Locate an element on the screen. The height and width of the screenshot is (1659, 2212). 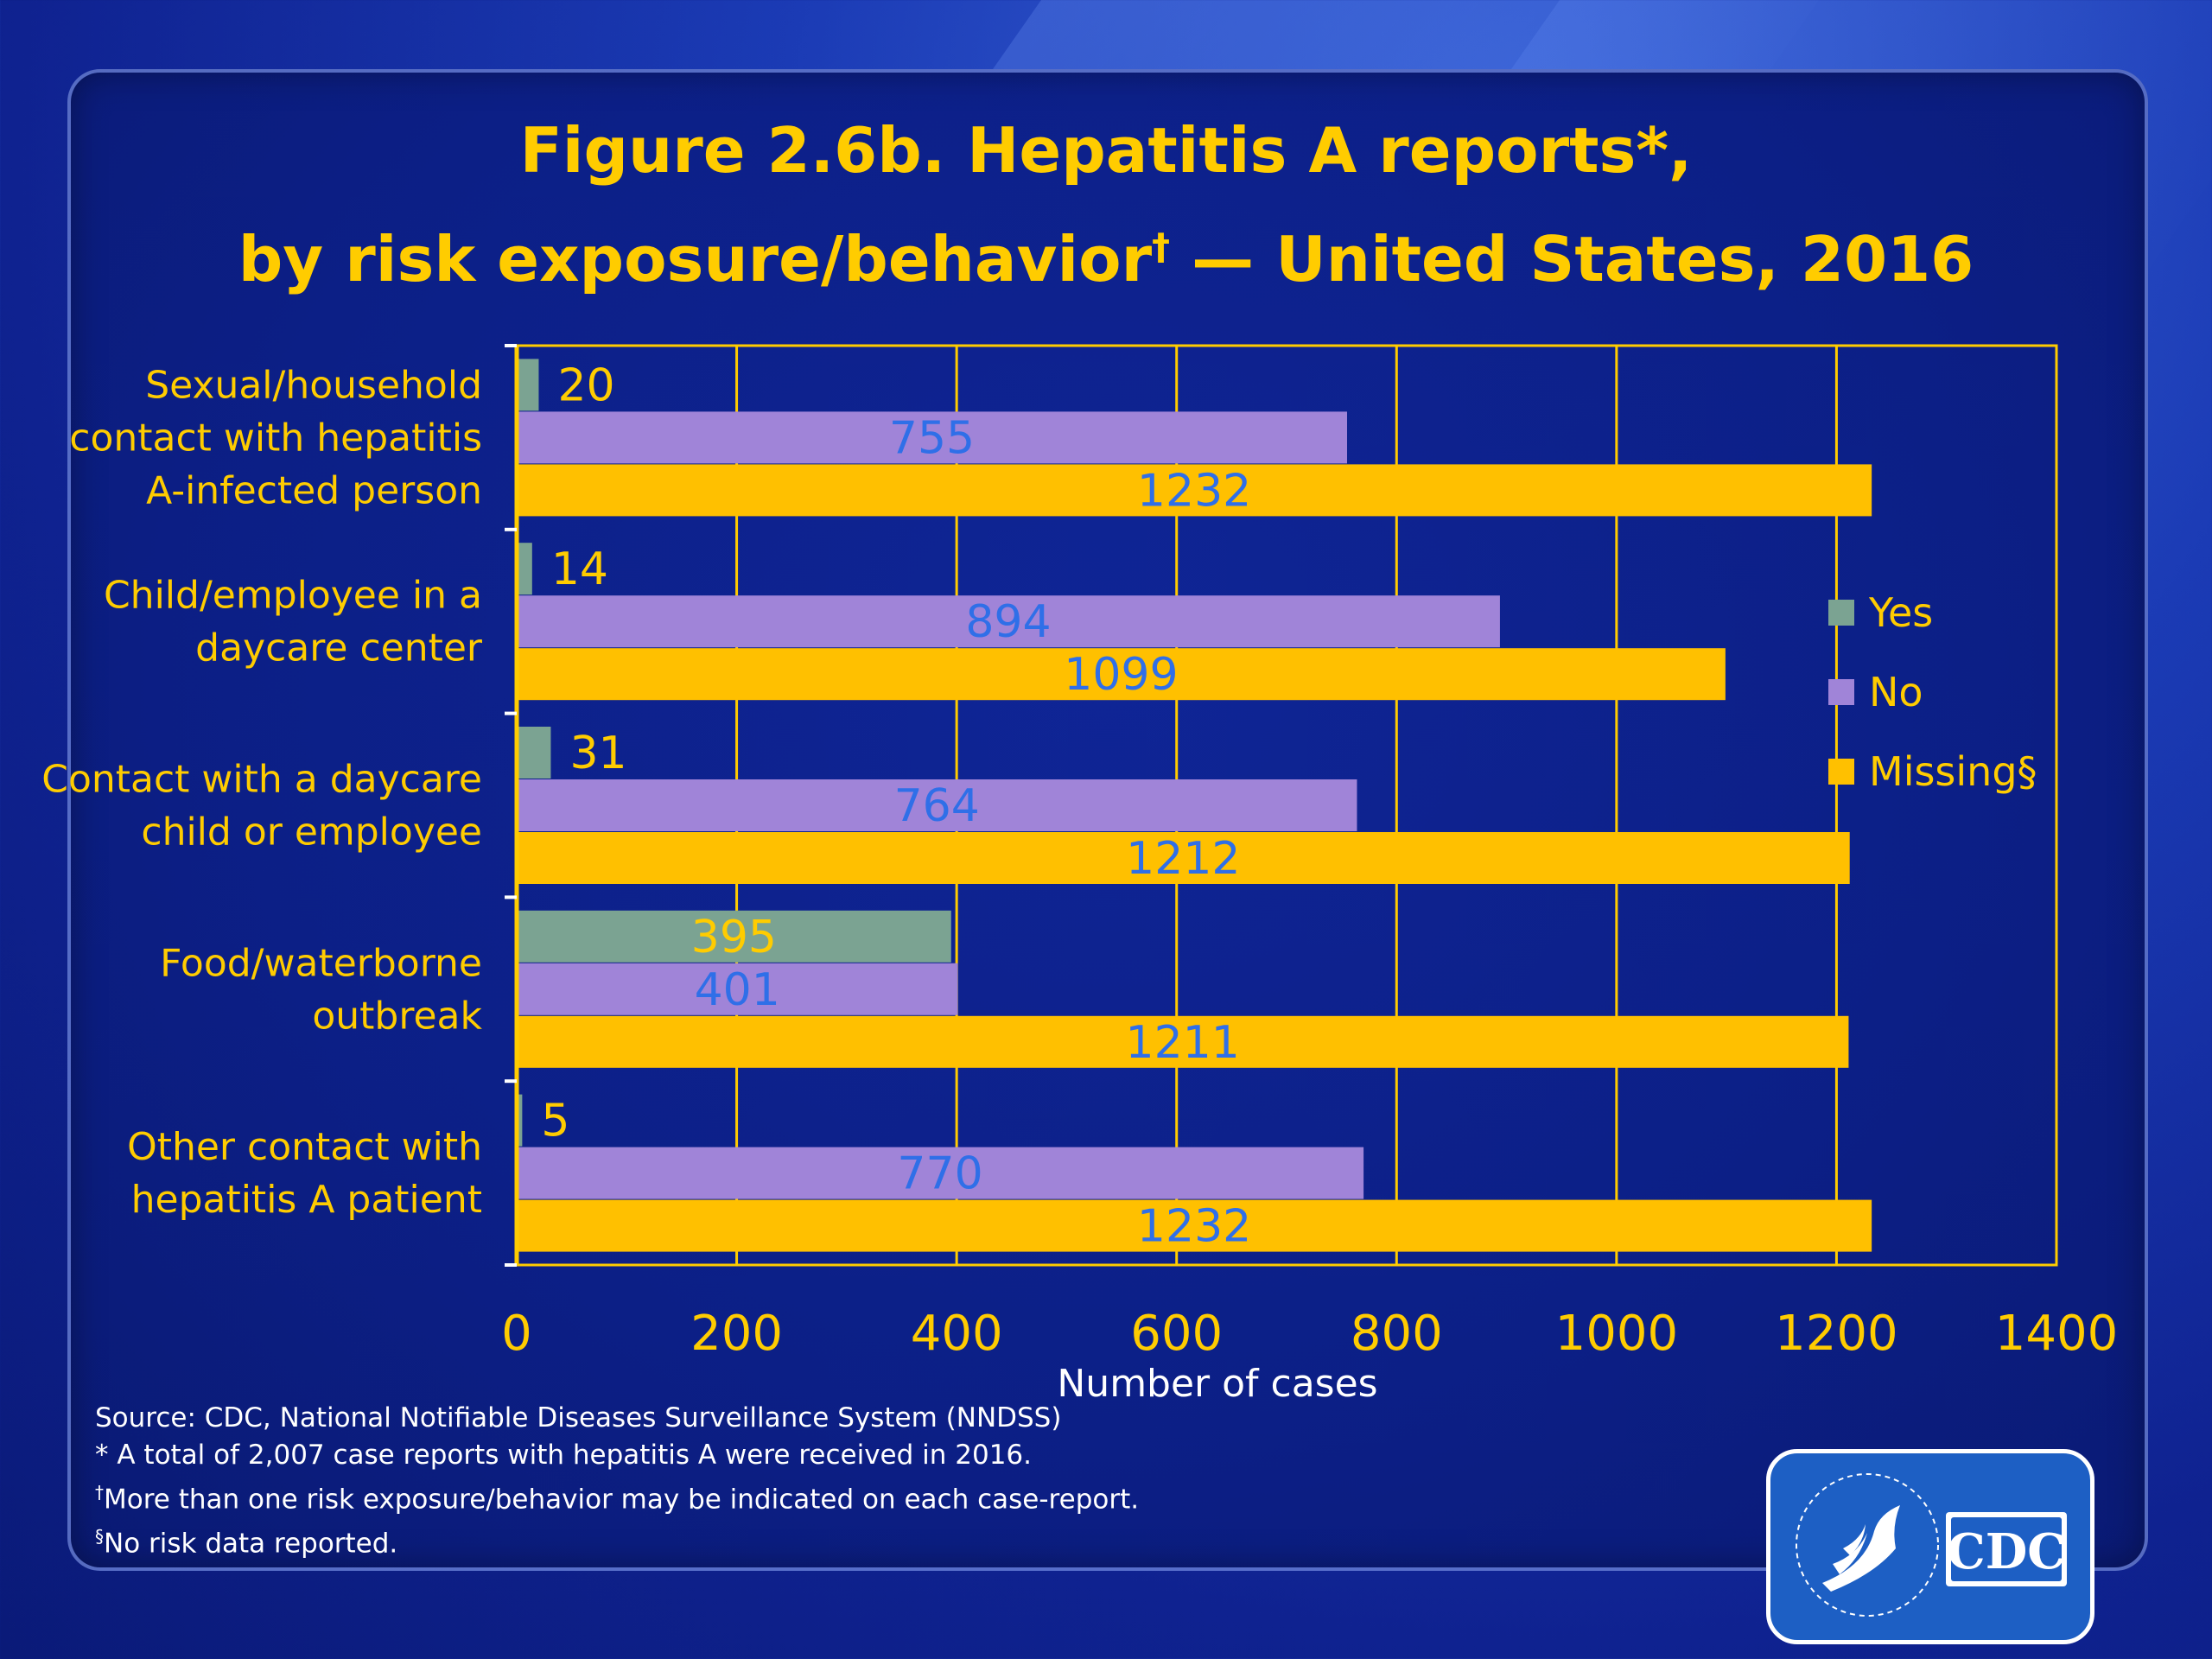
category-label: Contact with a daycare is located at coordinates (261, 780).